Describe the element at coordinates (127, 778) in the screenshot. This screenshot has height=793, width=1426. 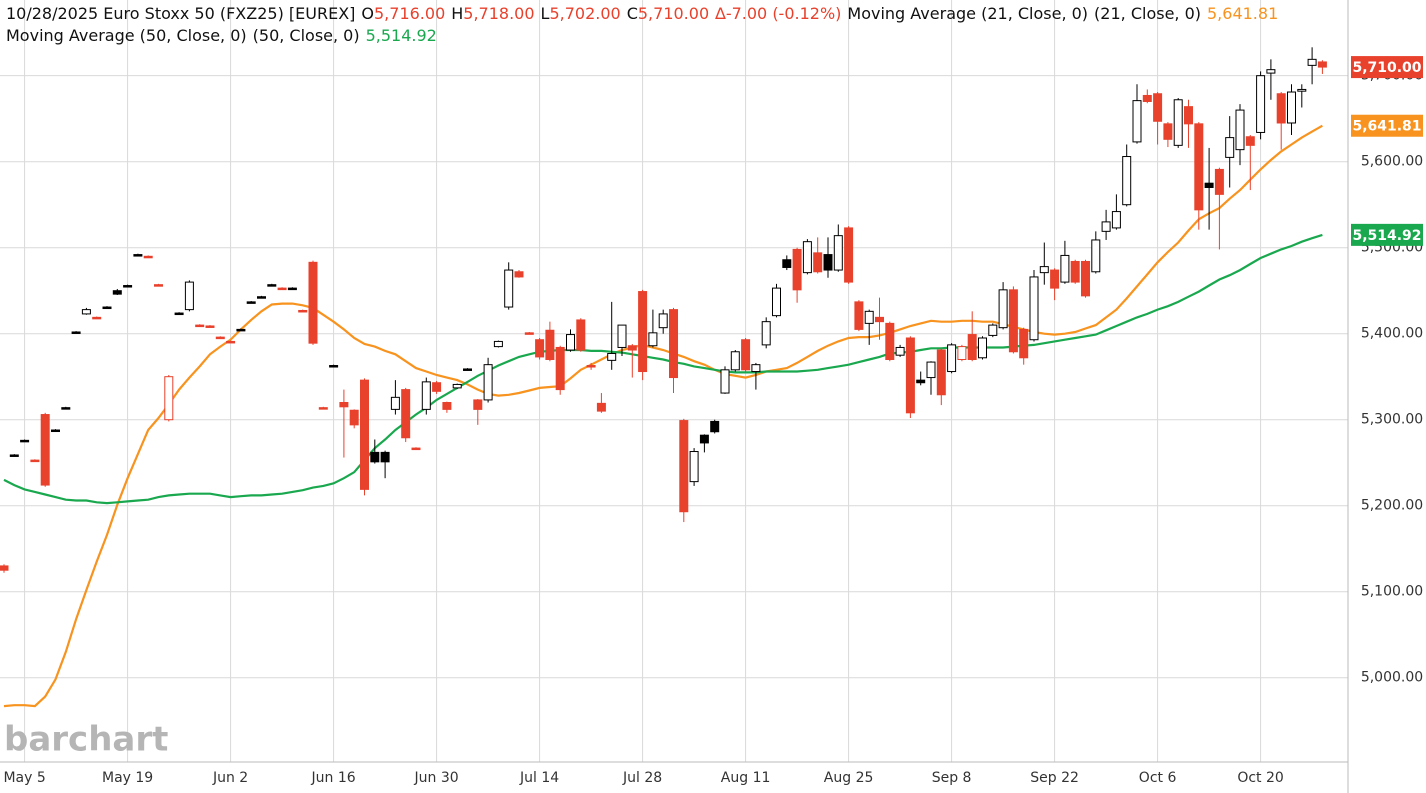
I see `x-tick-label: May 19` at that location.